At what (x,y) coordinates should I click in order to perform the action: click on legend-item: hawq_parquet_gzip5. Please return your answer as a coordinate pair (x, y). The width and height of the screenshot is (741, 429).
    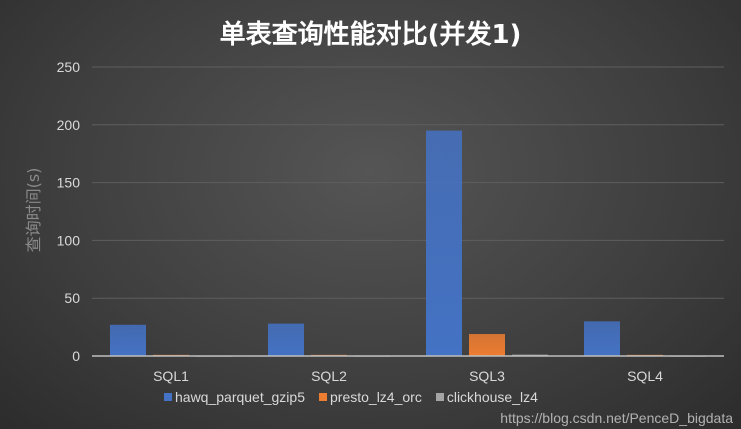
    Looking at the image, I should click on (234, 397).